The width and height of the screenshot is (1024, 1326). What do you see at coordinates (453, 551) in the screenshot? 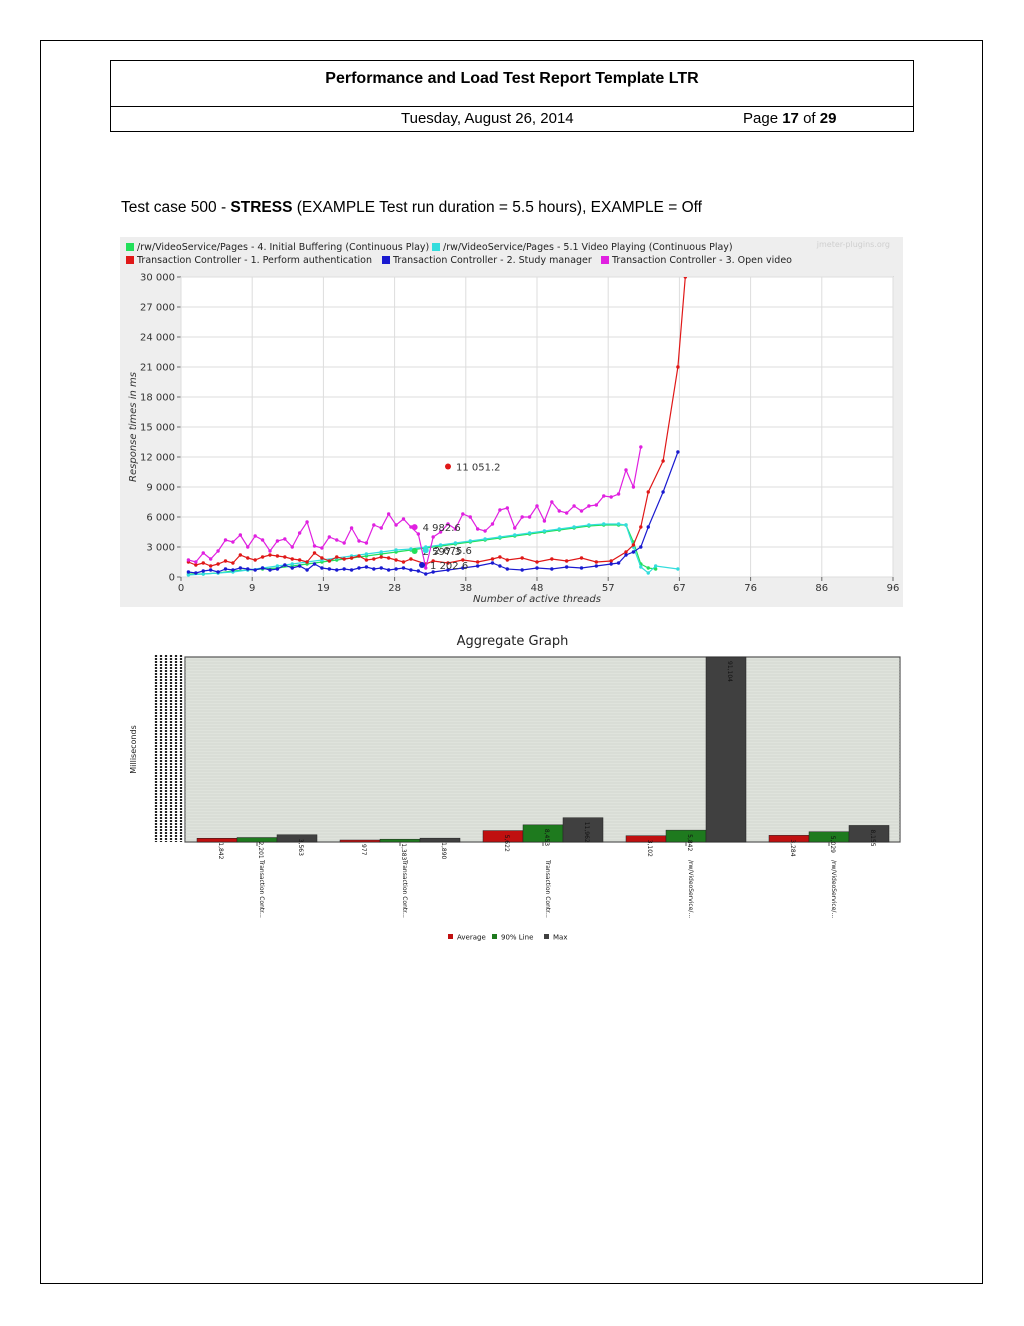
I see `annotation-label: 2 675.6` at bounding box center [453, 551].